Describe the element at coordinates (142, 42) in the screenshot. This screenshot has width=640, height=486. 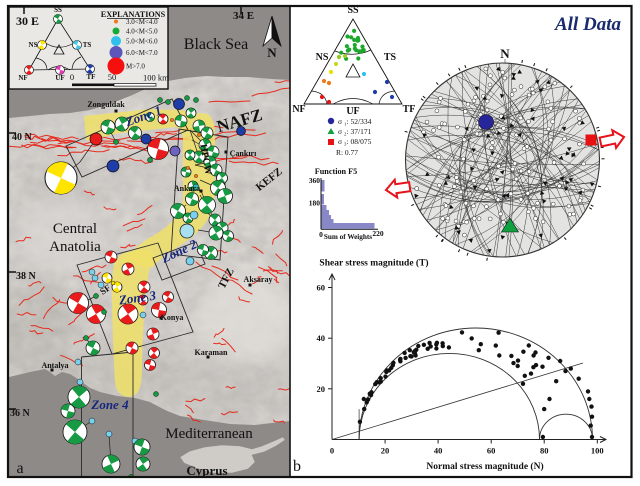
I see `svg-text: 5.0<M<6.0` at that location.